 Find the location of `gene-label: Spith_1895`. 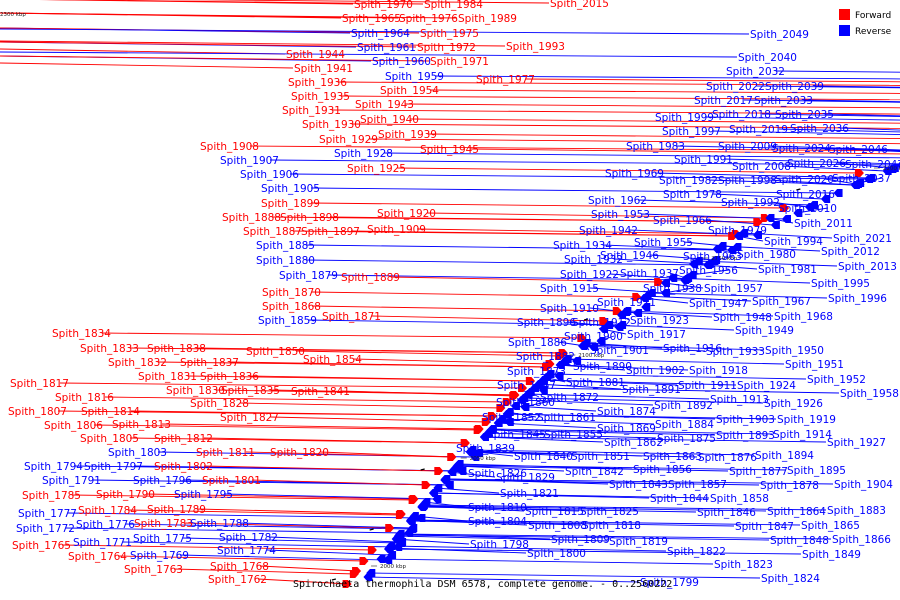

gene-label: Spith_1895 is located at coordinates (816, 471).